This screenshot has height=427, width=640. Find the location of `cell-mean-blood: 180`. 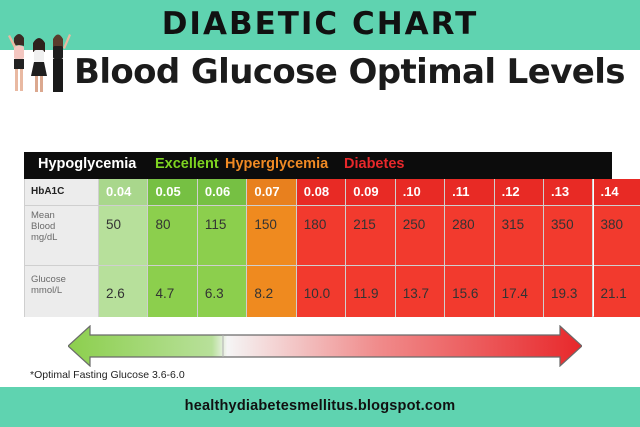

cell-mean-blood: 180 is located at coordinates (321, 236).